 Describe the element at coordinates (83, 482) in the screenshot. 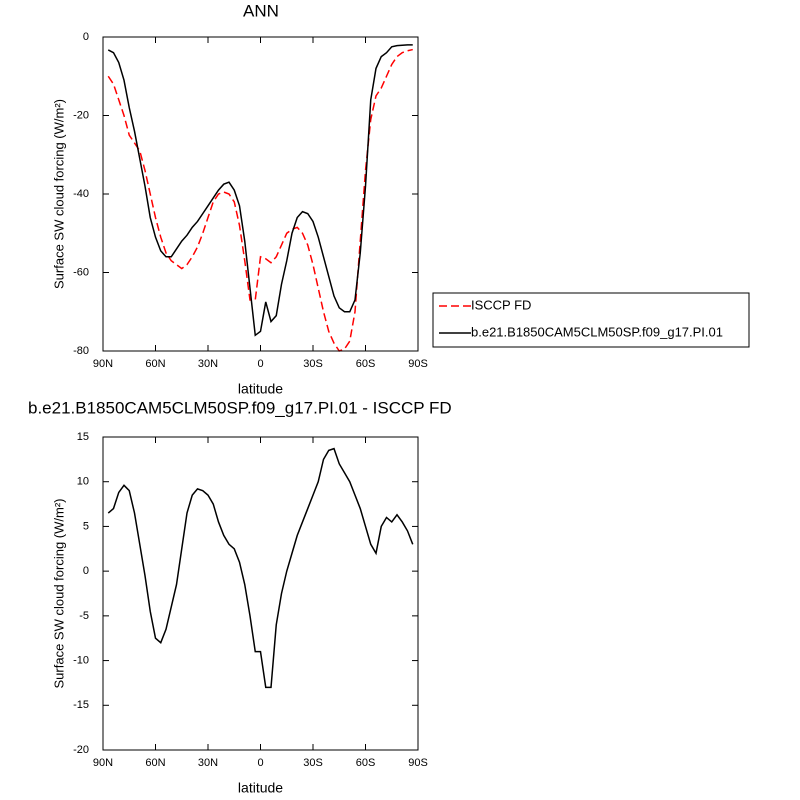

I see `y-tick-label: 10` at that location.